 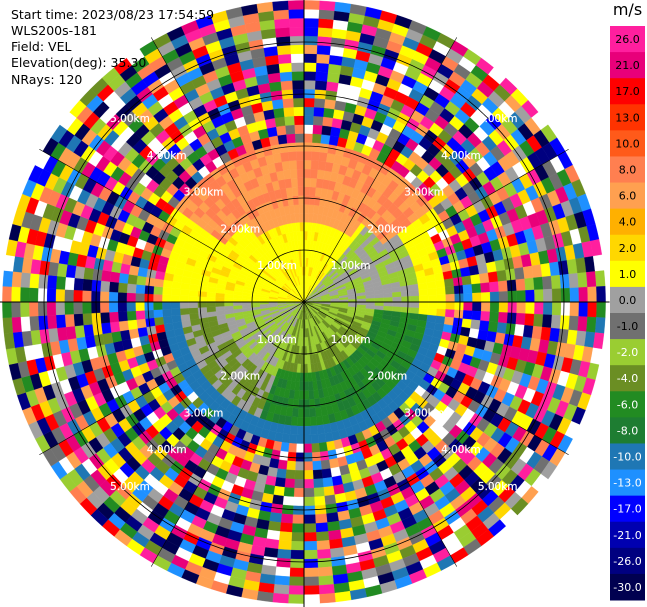 I want to click on colorbar-tick-label: 2.0, so click(x=628, y=248).